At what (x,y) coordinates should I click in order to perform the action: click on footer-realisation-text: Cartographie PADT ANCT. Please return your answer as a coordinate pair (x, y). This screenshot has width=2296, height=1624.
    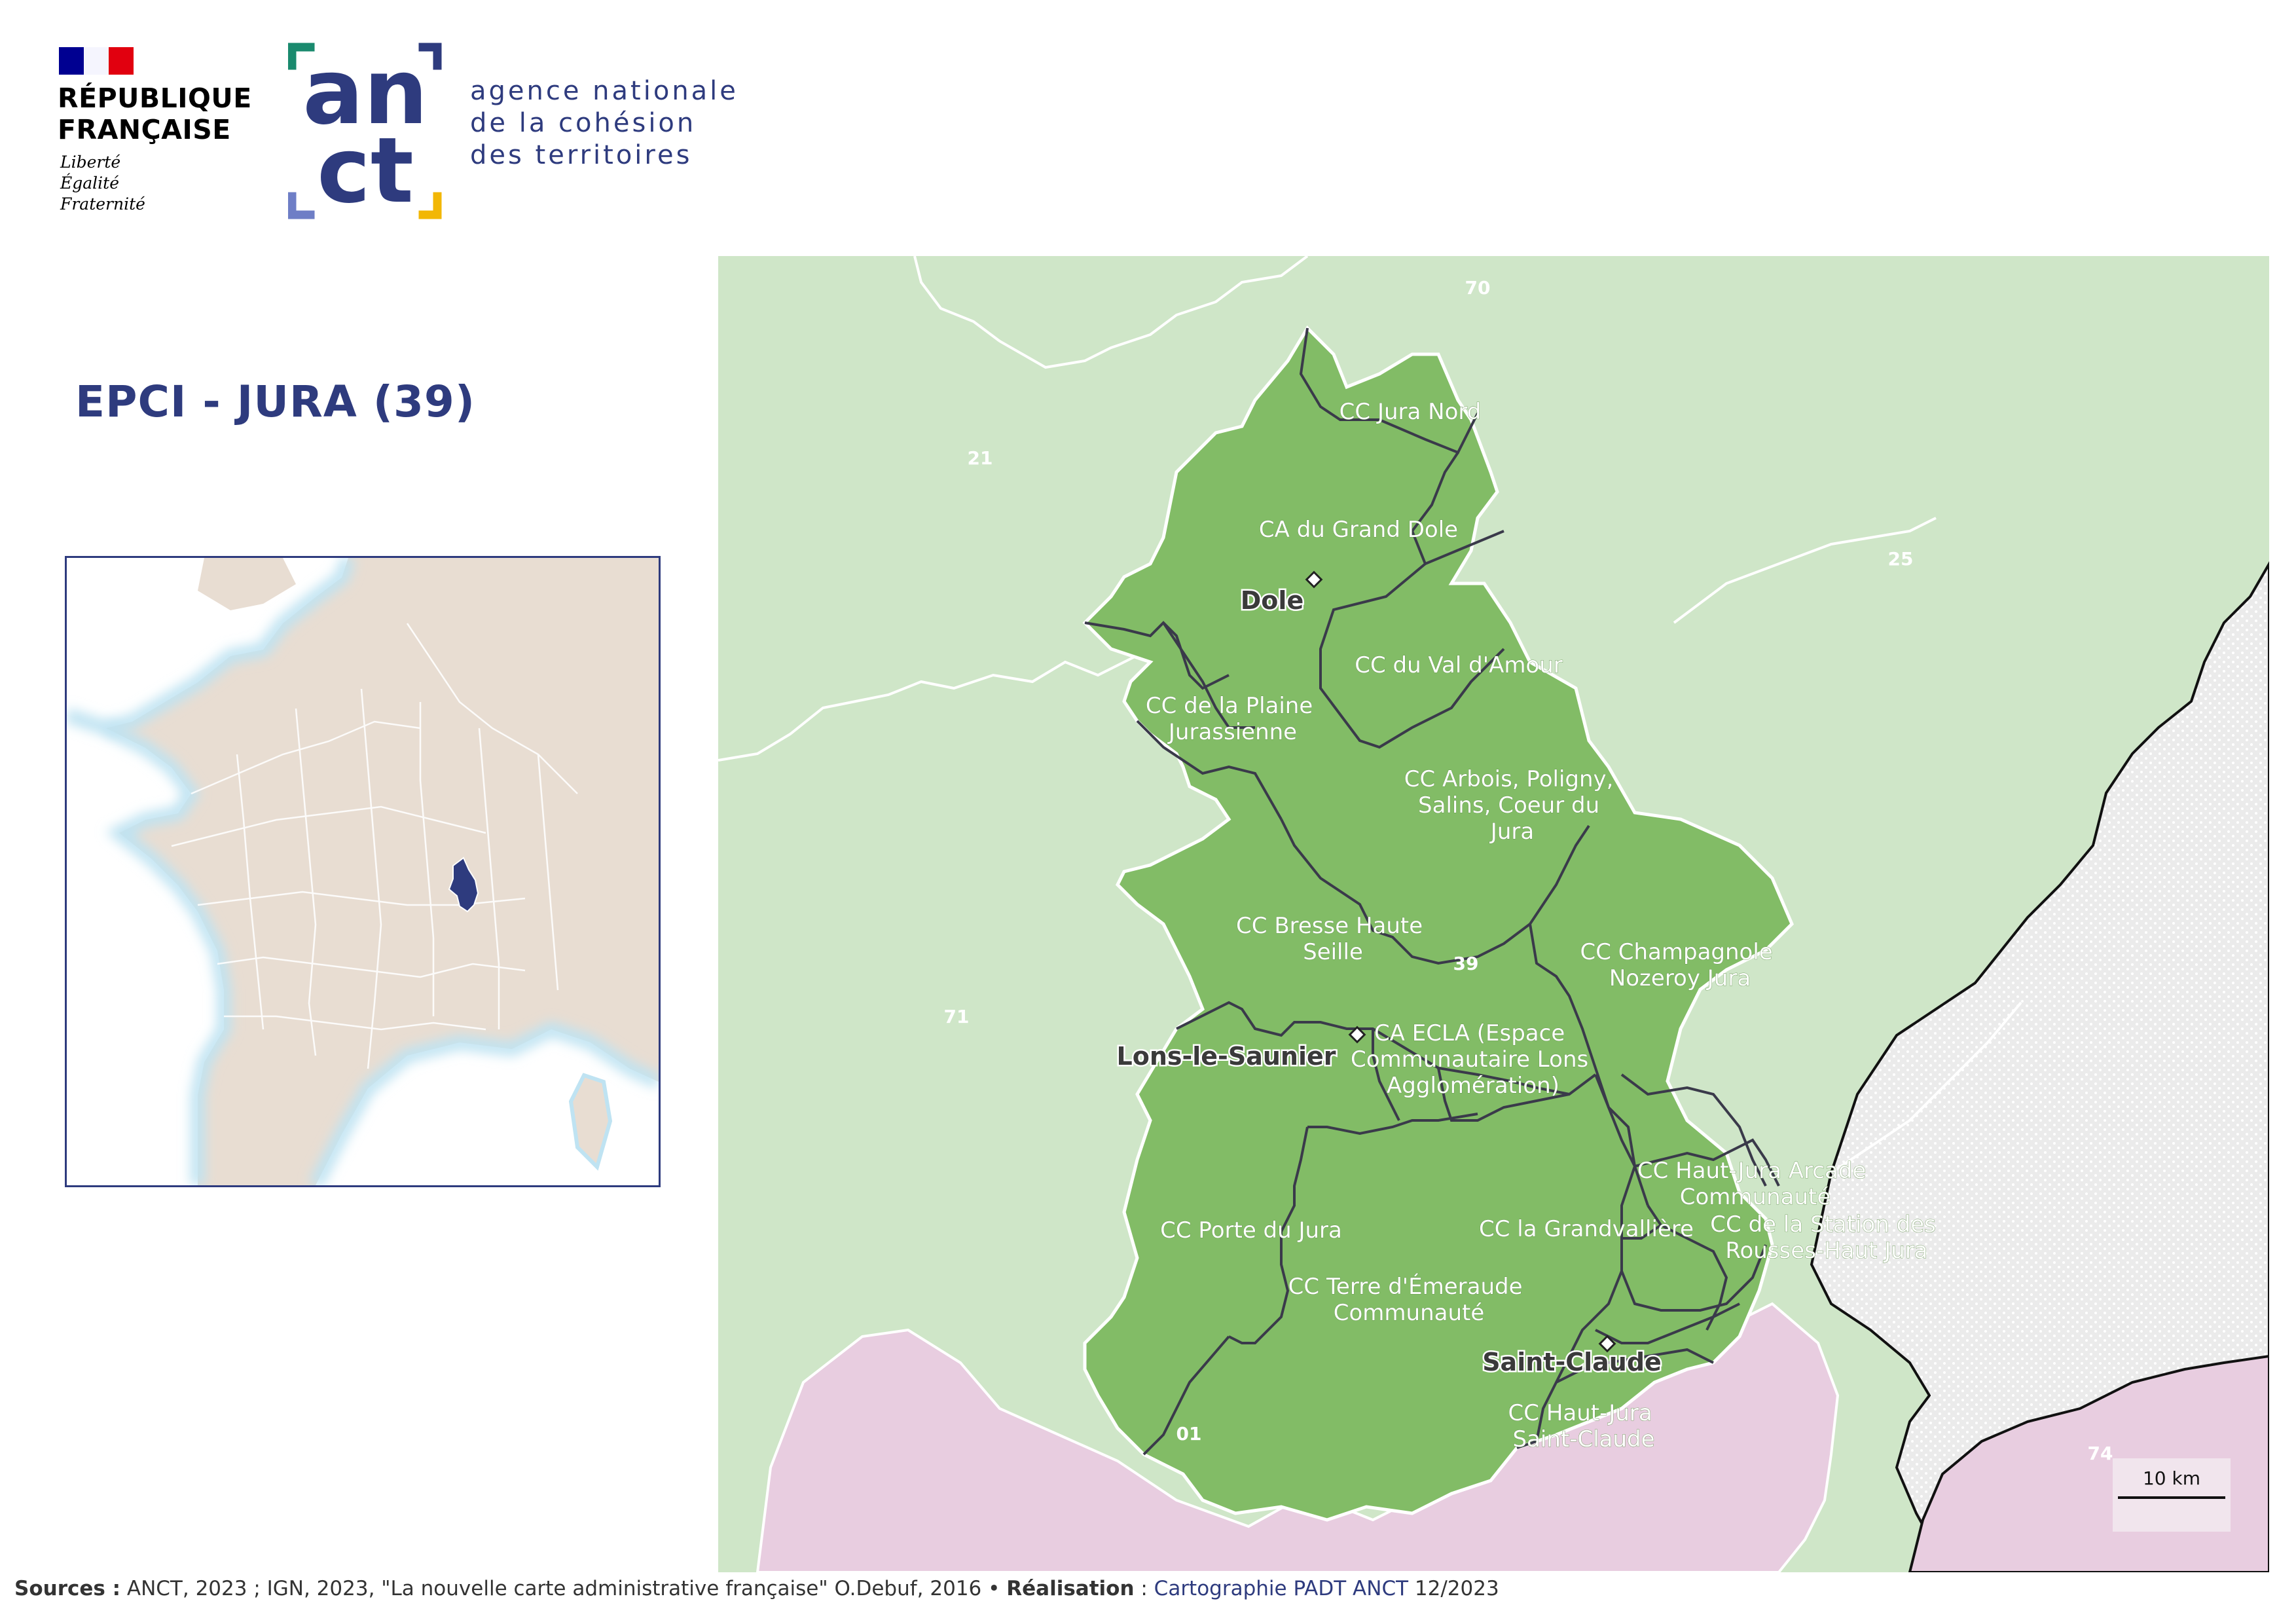
    Looking at the image, I should click on (1281, 1588).